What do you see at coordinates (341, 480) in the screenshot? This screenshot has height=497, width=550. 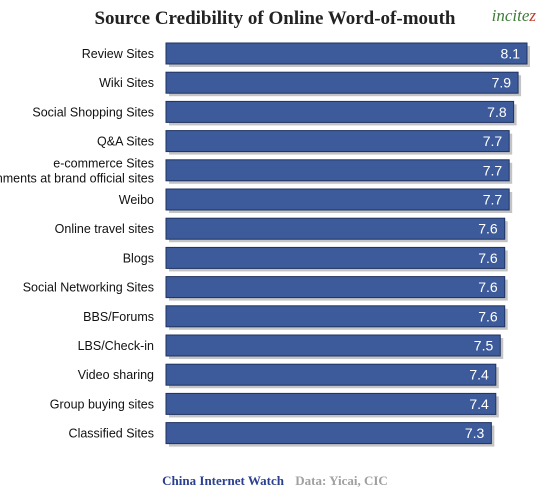 I see `footer-data-source: Data: Yicai, CIC` at bounding box center [341, 480].